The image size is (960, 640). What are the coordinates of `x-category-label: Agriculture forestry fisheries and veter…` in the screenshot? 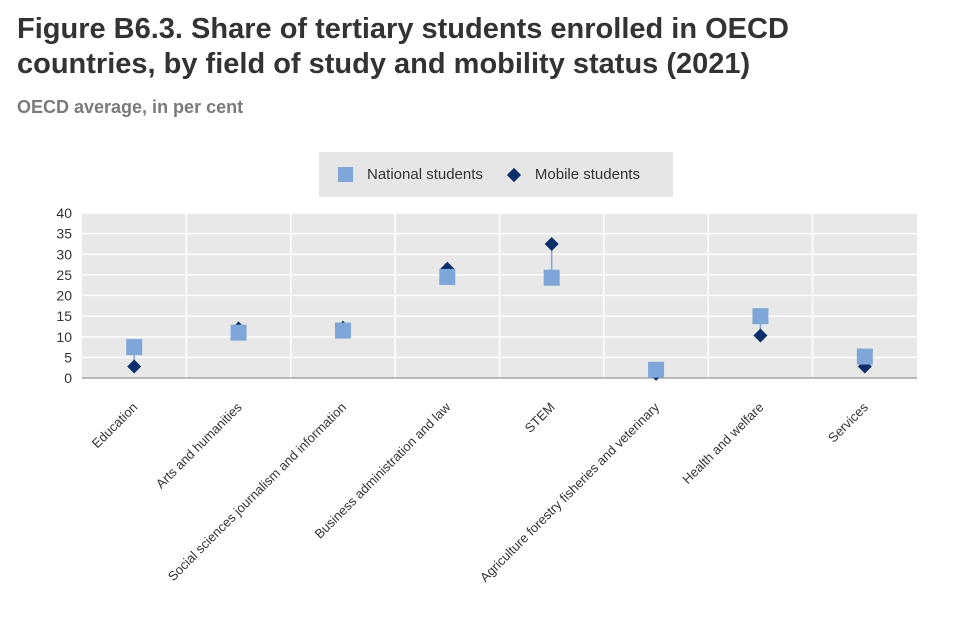 It's located at (570, 492).